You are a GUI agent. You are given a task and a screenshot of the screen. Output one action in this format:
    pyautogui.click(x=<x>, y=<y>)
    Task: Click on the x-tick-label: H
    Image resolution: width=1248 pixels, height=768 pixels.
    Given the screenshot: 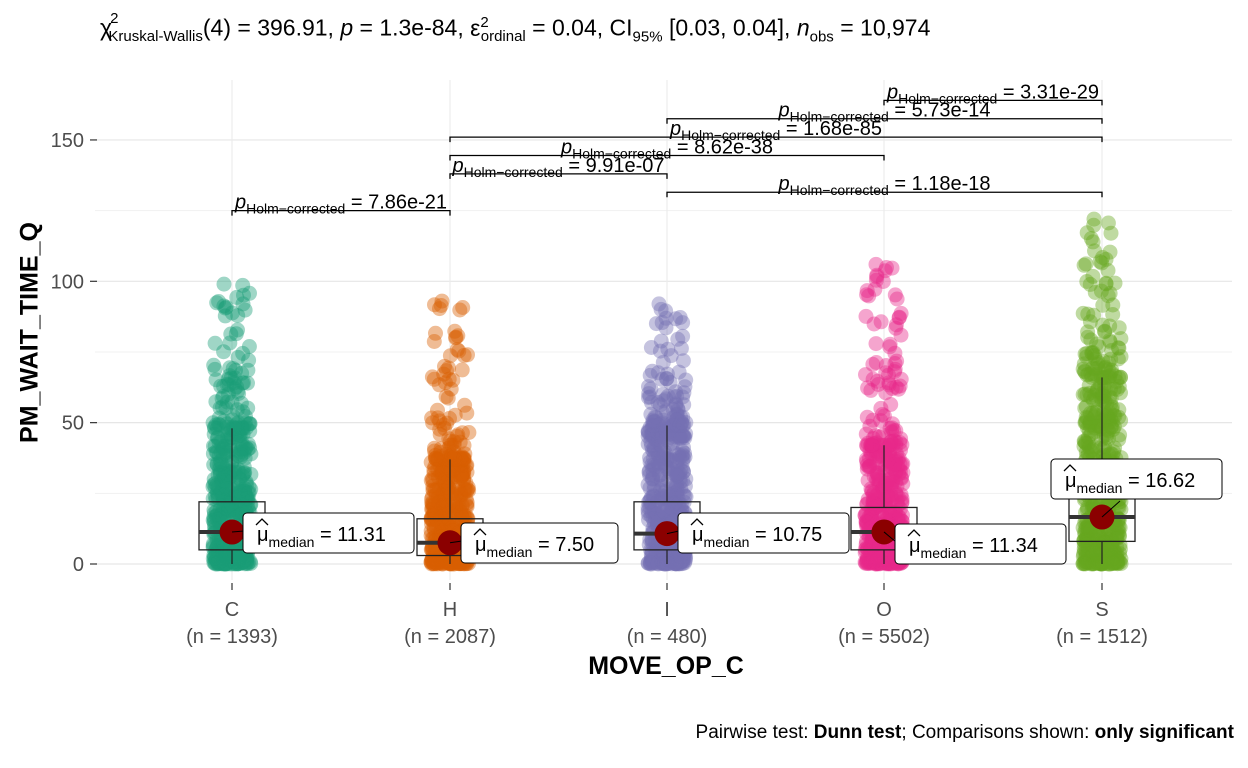 What is the action you would take?
    pyautogui.click(x=450, y=610)
    